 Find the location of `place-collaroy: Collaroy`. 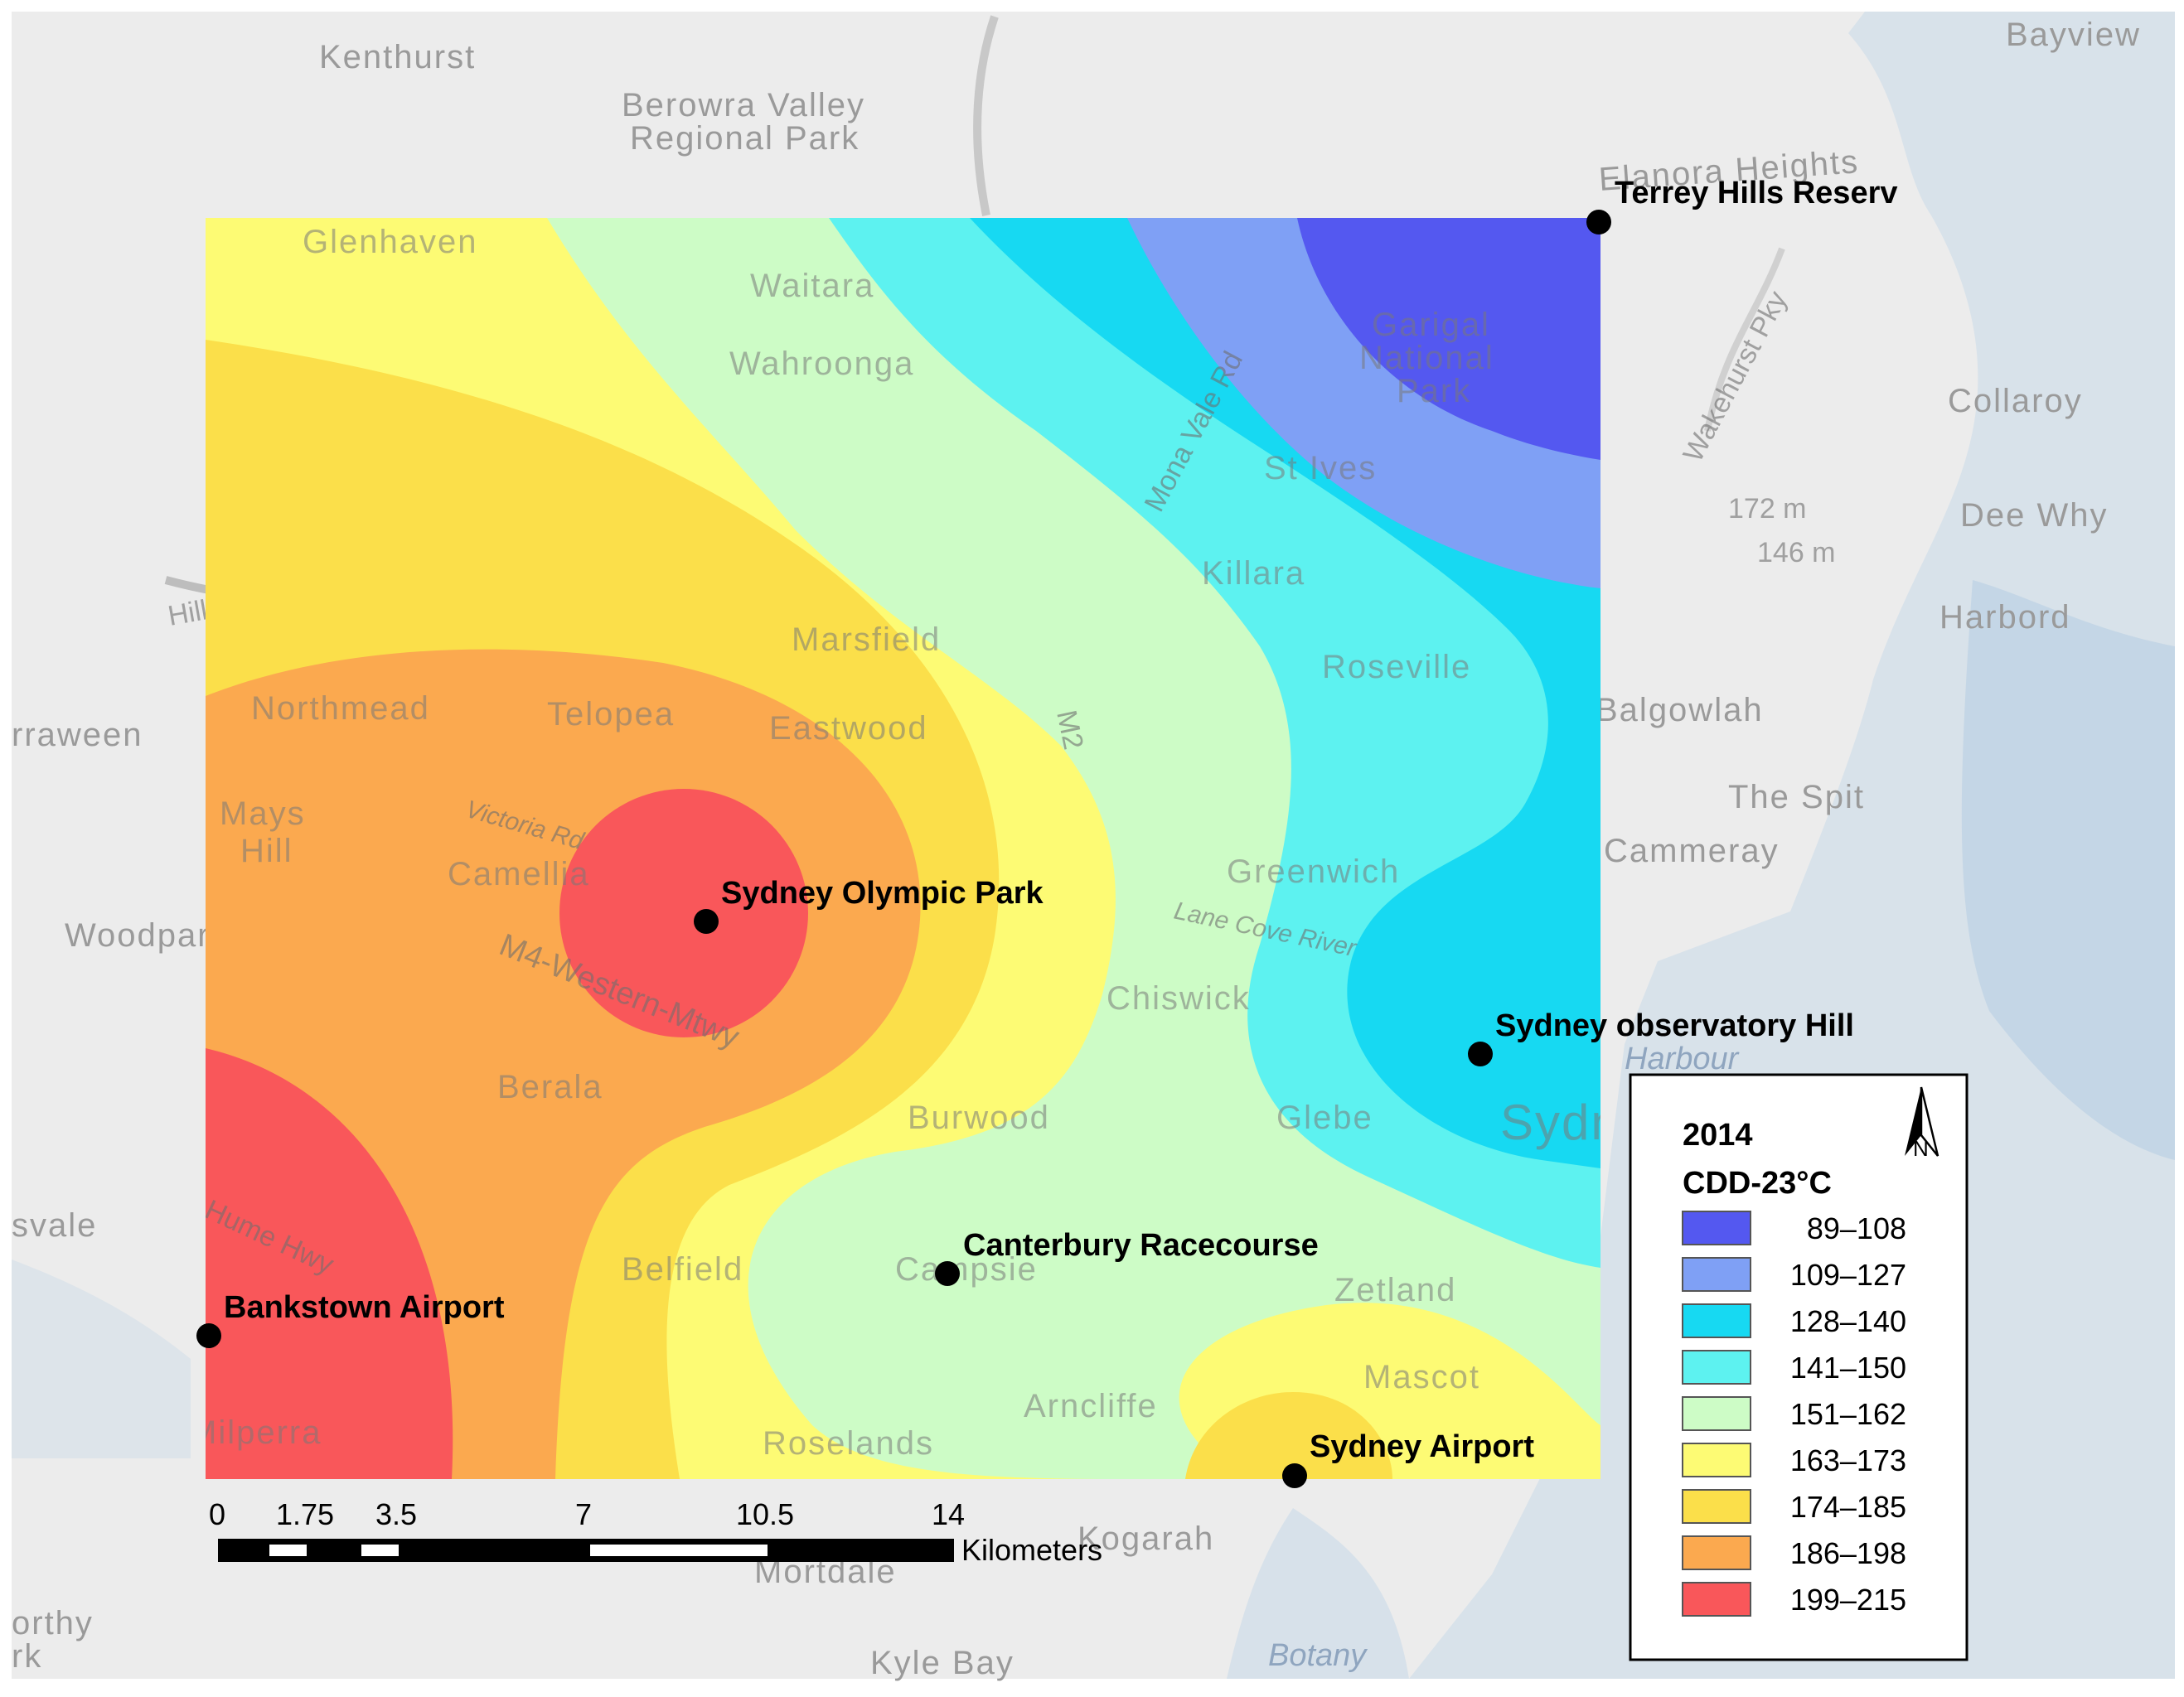

place-collaroy: Collaroy is located at coordinates (2015, 401).